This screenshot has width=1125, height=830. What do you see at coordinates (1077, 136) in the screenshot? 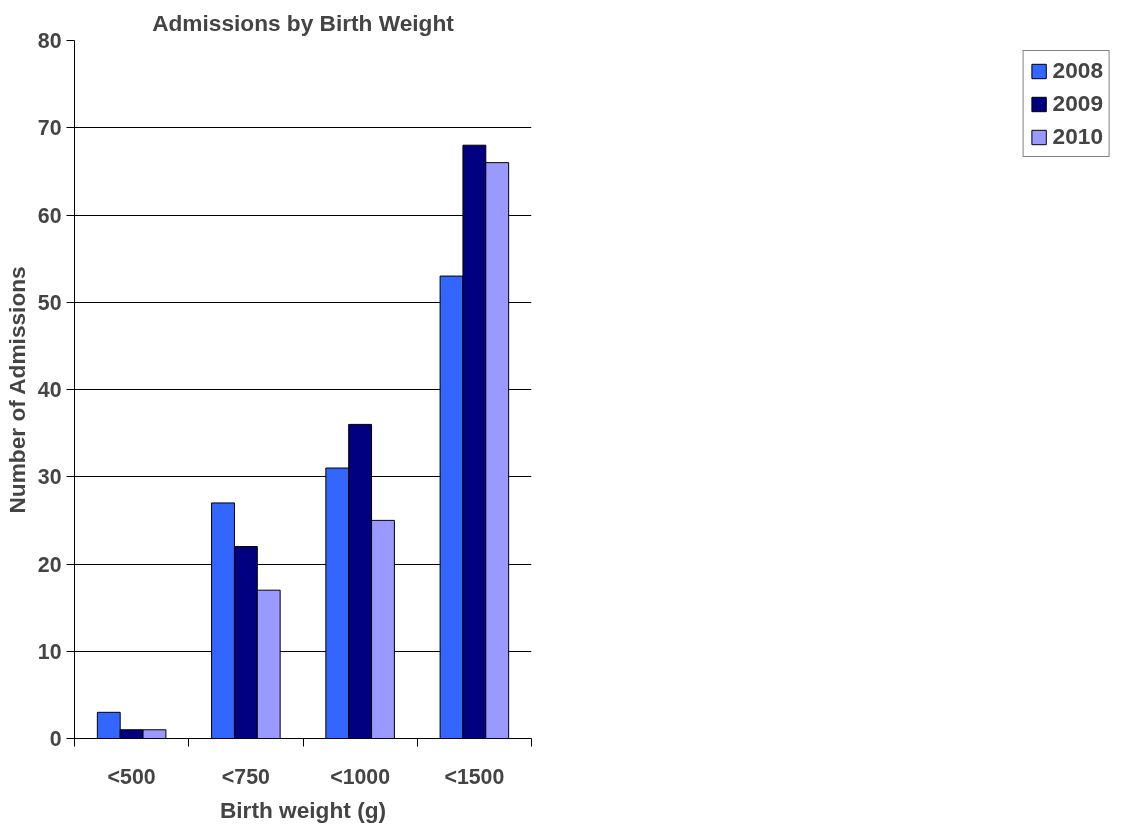
I see `legend-label: 2010` at bounding box center [1077, 136].